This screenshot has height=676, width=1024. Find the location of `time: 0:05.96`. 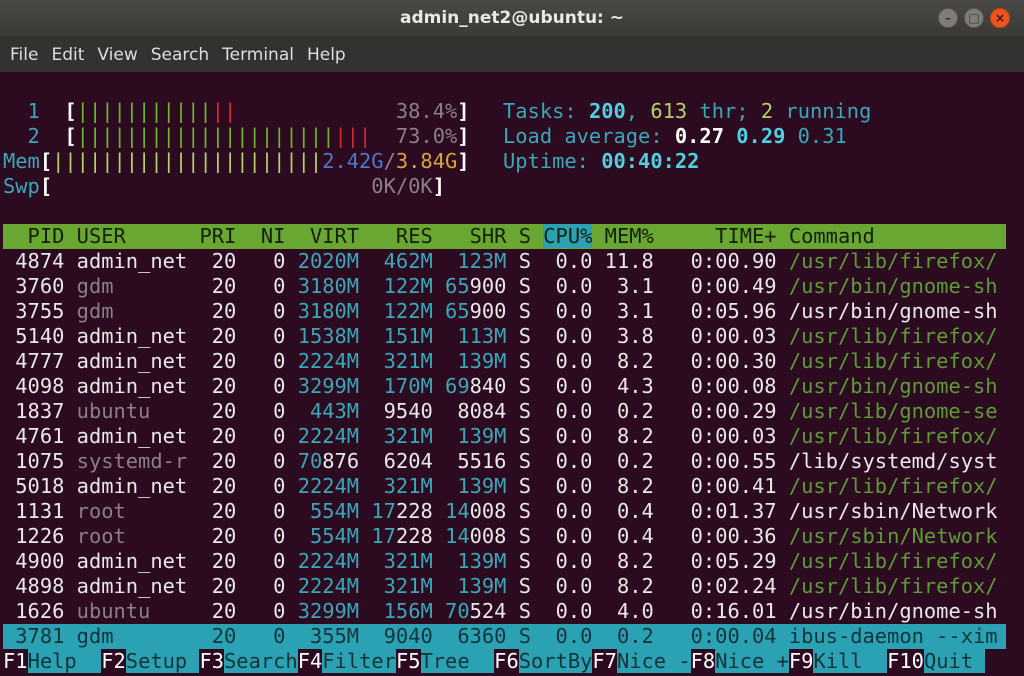

time: 0:05.96 is located at coordinates (721, 311).